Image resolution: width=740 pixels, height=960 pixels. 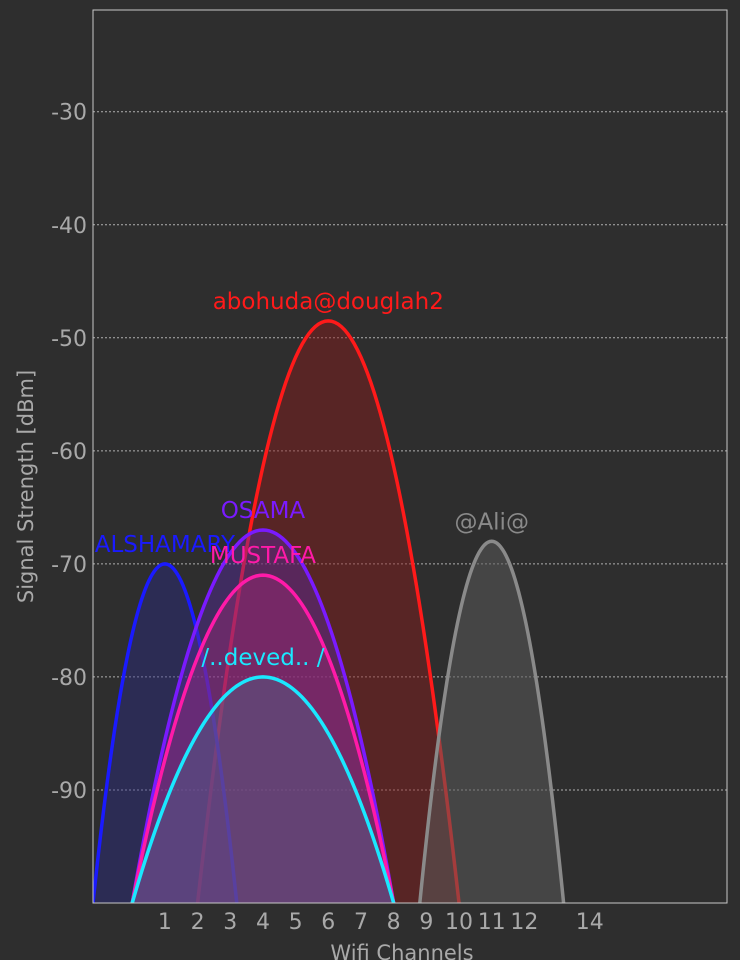 I want to click on y-tick-label: -70, so click(x=69, y=565).